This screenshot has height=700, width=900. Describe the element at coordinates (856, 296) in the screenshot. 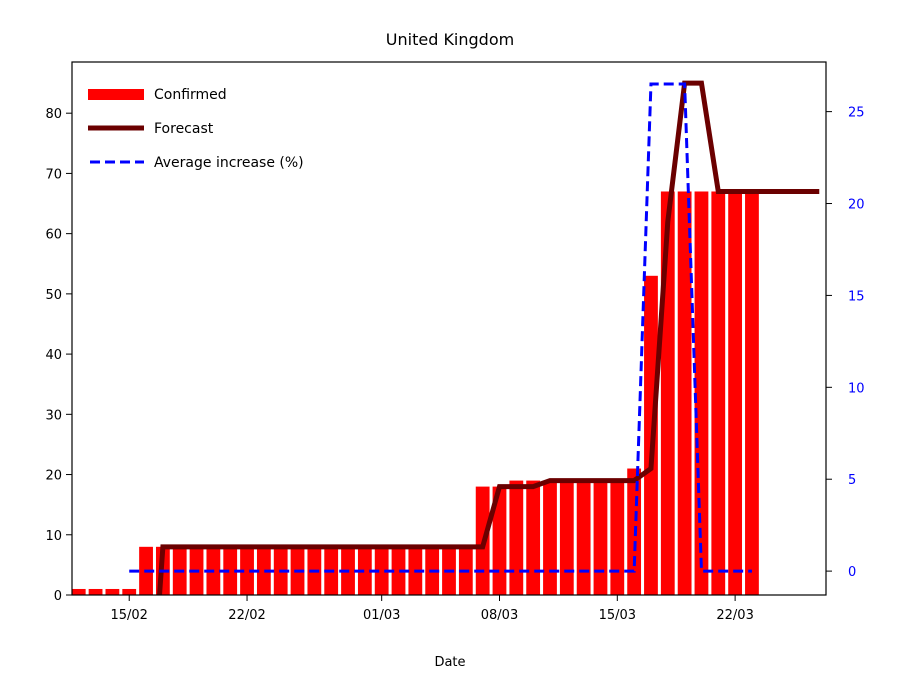

I see `y-right-tick-label: 15` at that location.